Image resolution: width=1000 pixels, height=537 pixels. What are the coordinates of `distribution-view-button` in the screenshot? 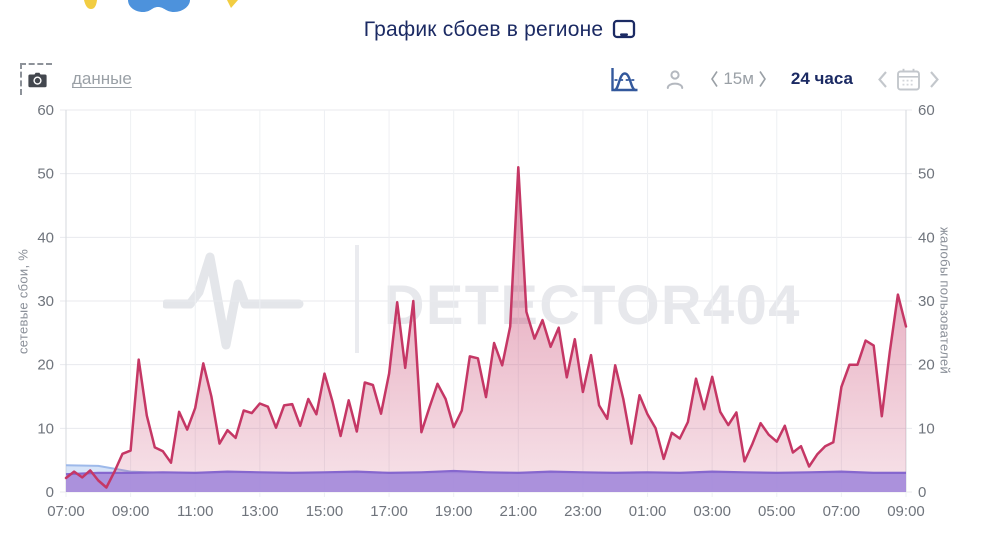 It's located at (624, 79).